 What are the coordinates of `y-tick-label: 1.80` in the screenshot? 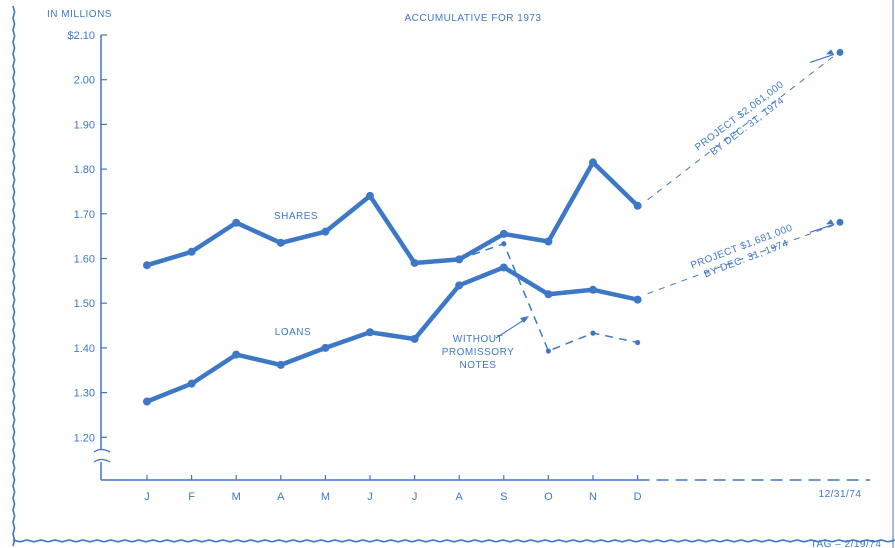 It's located at (84, 170).